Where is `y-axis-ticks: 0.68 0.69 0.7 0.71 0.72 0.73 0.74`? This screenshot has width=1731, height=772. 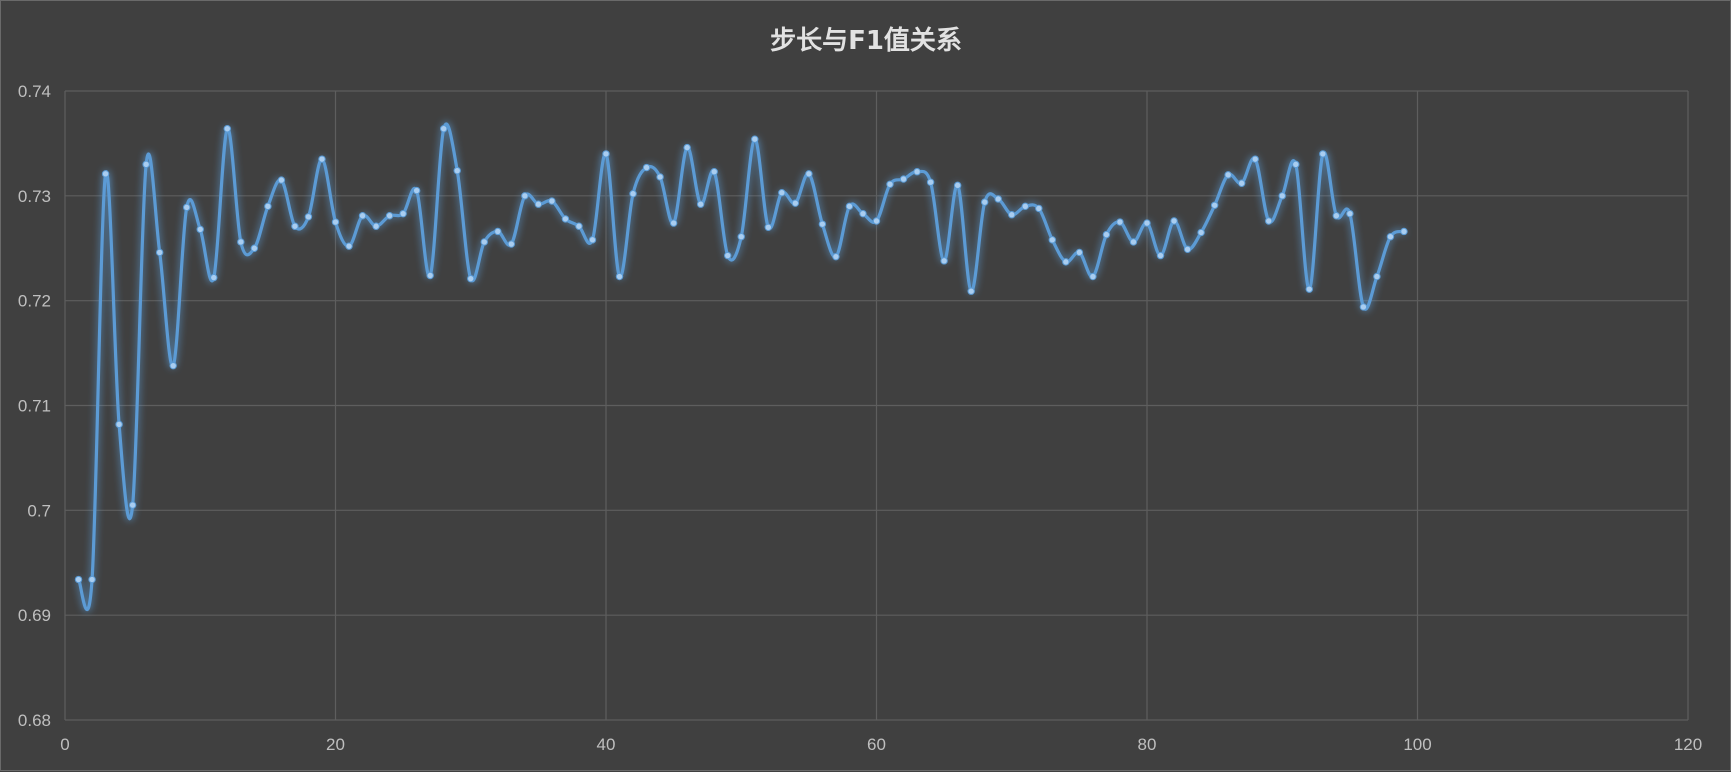
y-axis-ticks: 0.68 0.69 0.7 0.71 0.72 0.73 0.74 is located at coordinates (34, 406).